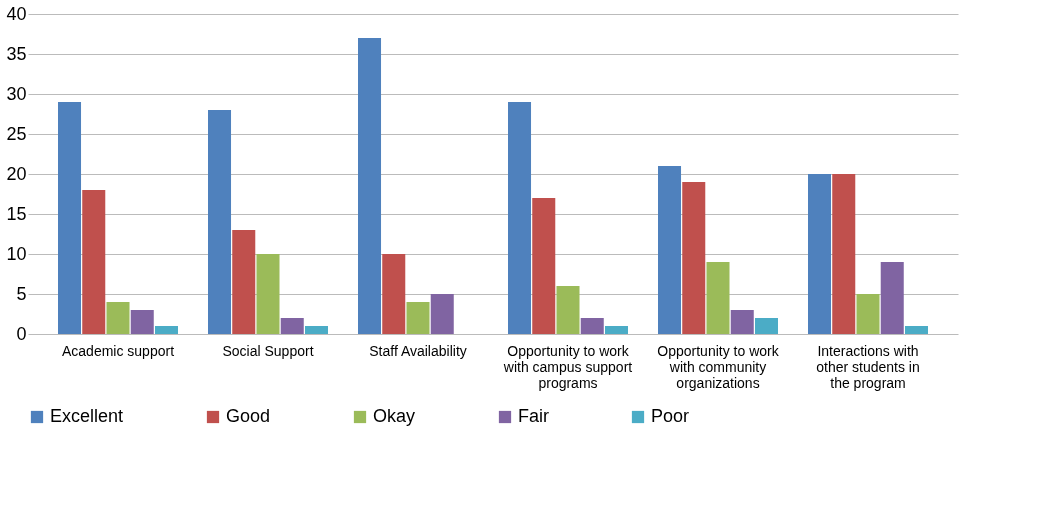 Image resolution: width=1058 pixels, height=520 pixels. I want to click on x-tick-label: Social Support, so click(268, 350).